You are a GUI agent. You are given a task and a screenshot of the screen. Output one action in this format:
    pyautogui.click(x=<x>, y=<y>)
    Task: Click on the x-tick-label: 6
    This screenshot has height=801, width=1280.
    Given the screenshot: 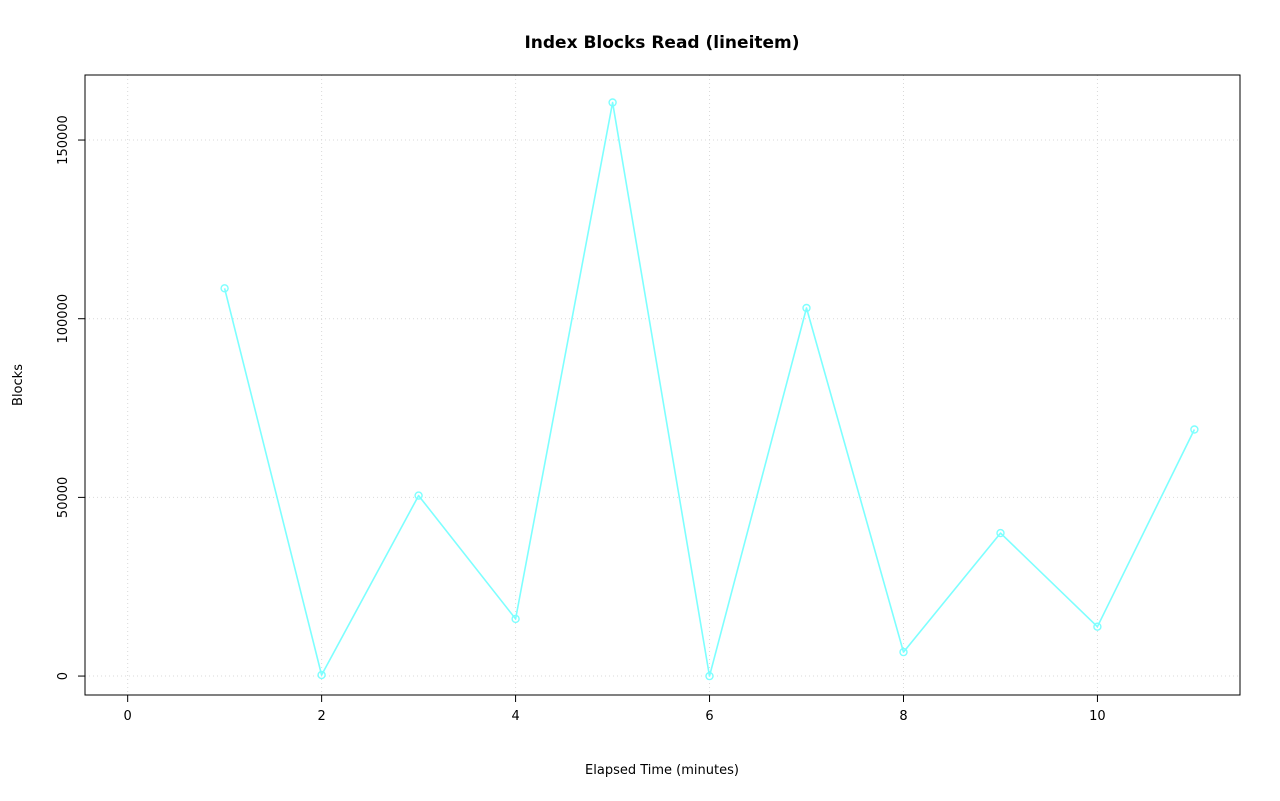 What is the action you would take?
    pyautogui.click(x=709, y=716)
    